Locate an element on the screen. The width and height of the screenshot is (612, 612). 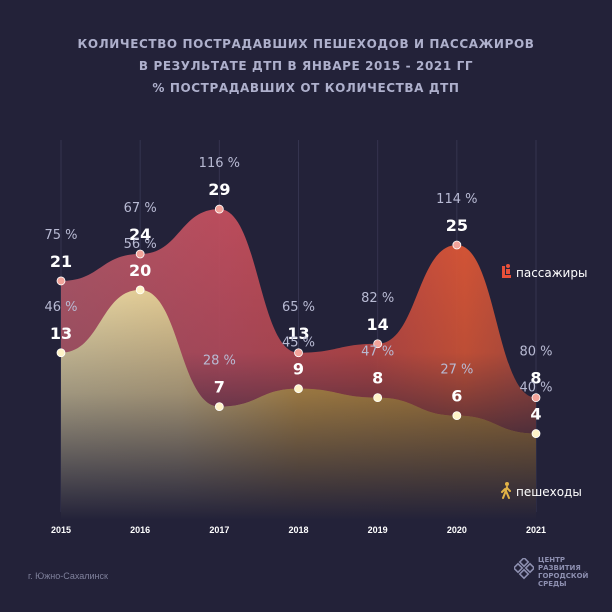
pedestrians-value-label: 4 is located at coordinates (535, 414).